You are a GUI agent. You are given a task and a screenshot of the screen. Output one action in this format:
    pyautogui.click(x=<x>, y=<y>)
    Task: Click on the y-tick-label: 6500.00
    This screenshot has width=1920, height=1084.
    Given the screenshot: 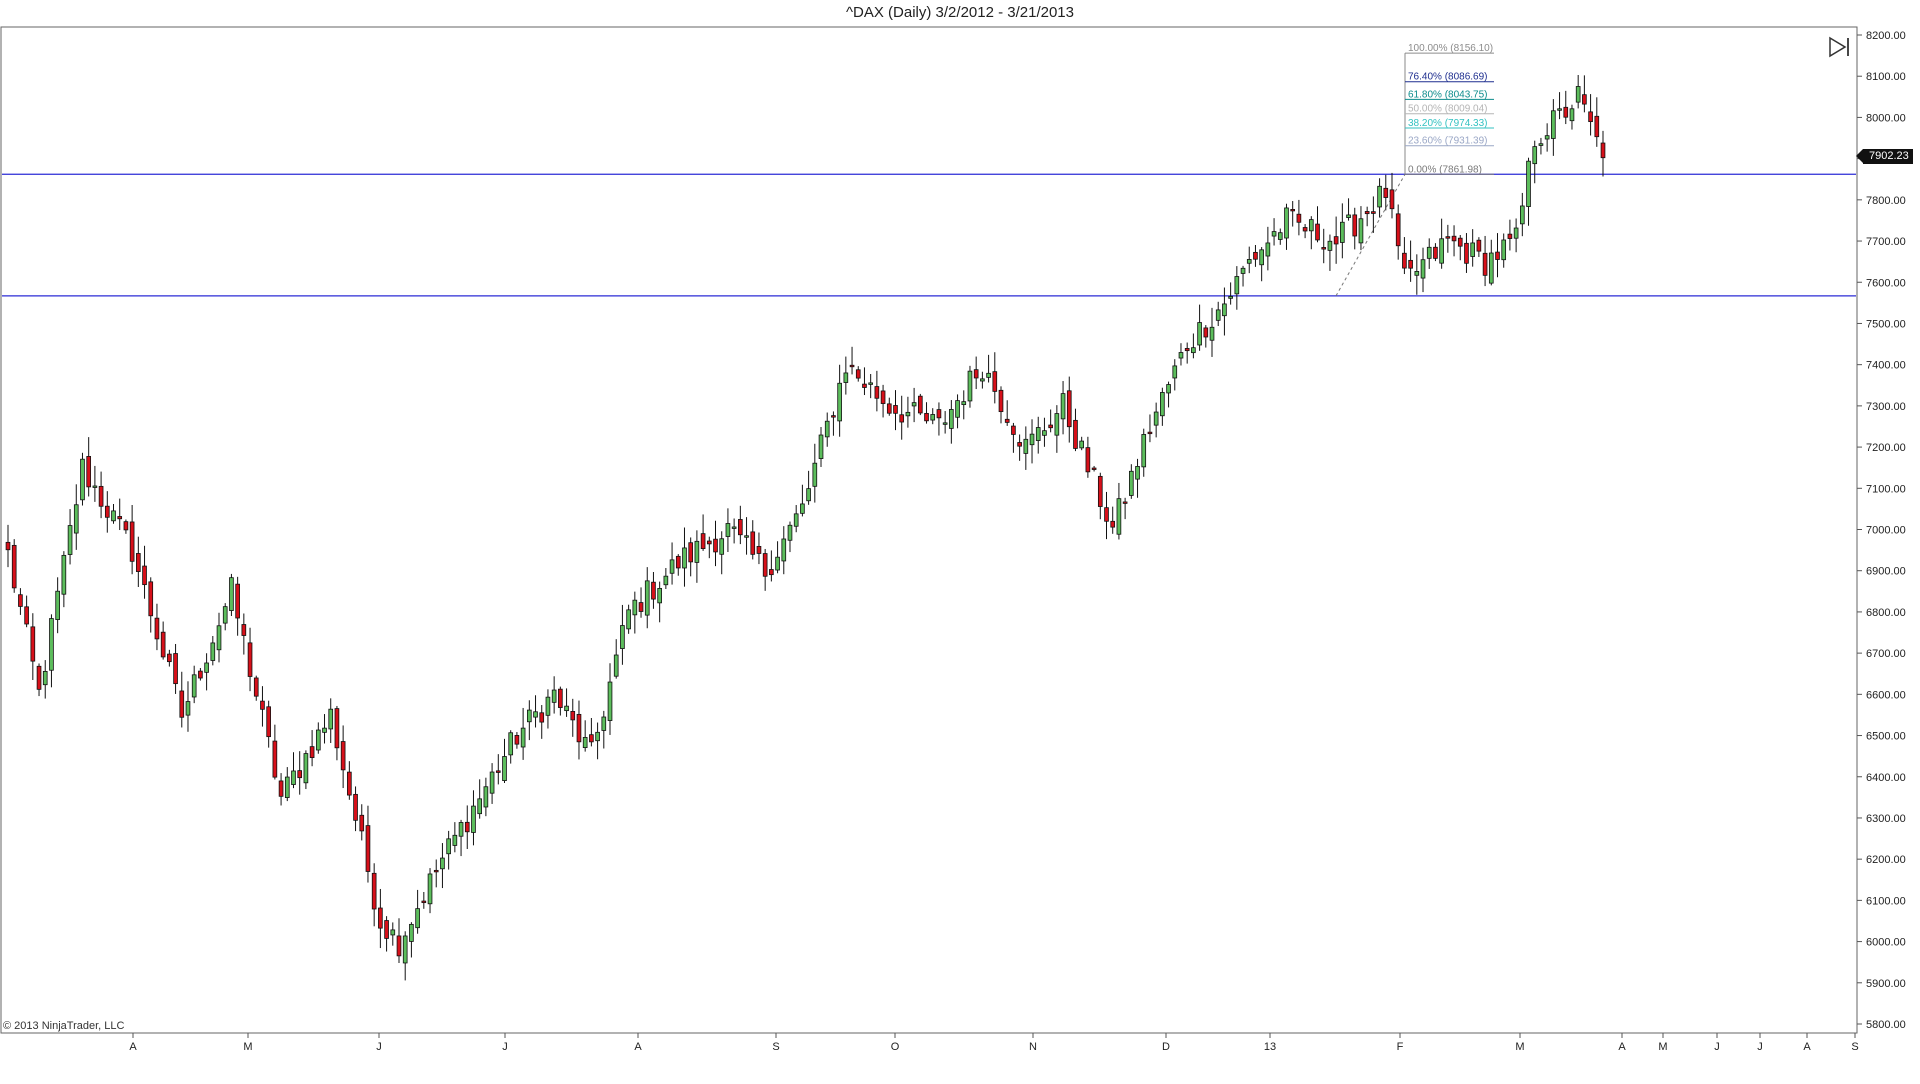 What is the action you would take?
    pyautogui.click(x=1886, y=737)
    